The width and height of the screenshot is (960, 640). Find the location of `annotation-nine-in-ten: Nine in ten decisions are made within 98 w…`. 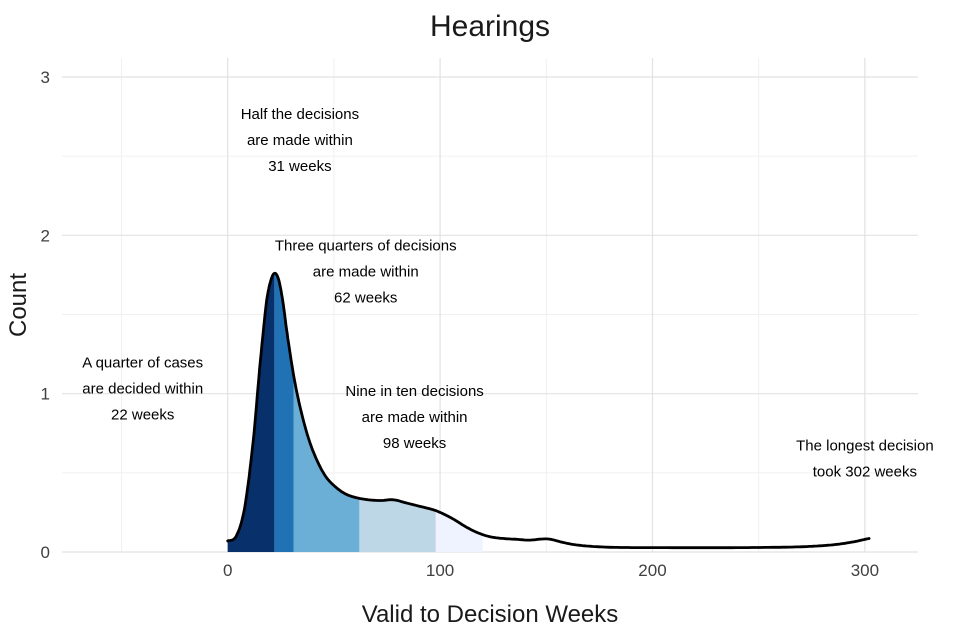

annotation-nine-in-ten: Nine in ten decisions are made within 98 w… is located at coordinates (414, 417).